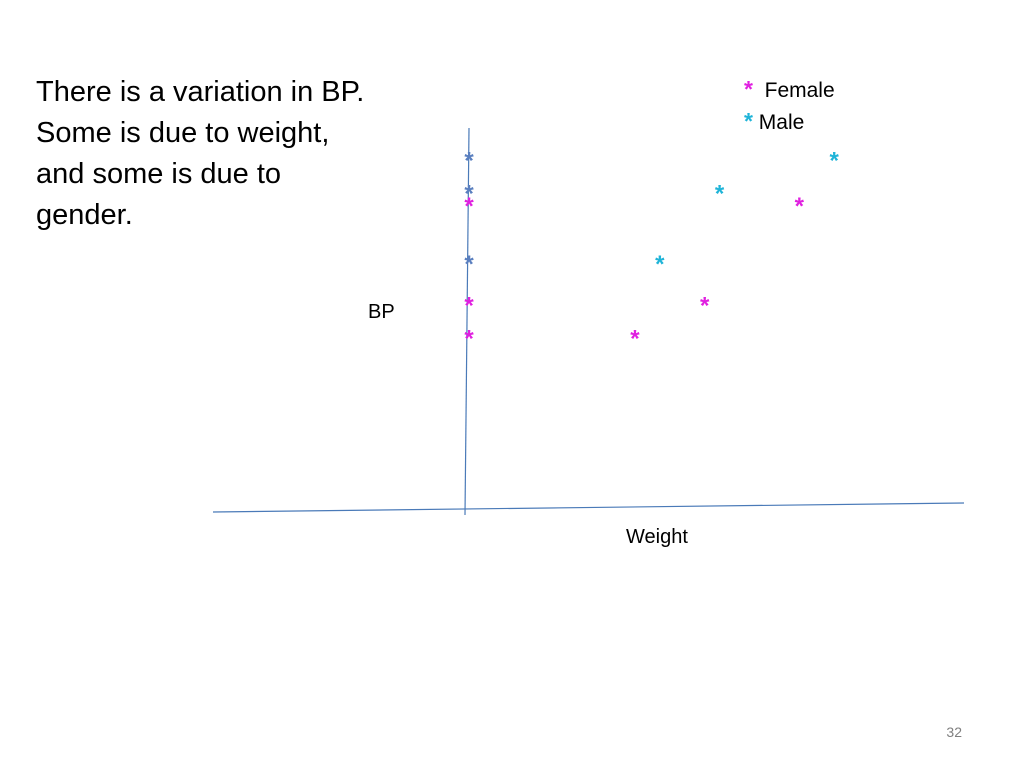  Describe the element at coordinates (469, 206) in the screenshot. I see `axis-projection-female-3: *` at that location.